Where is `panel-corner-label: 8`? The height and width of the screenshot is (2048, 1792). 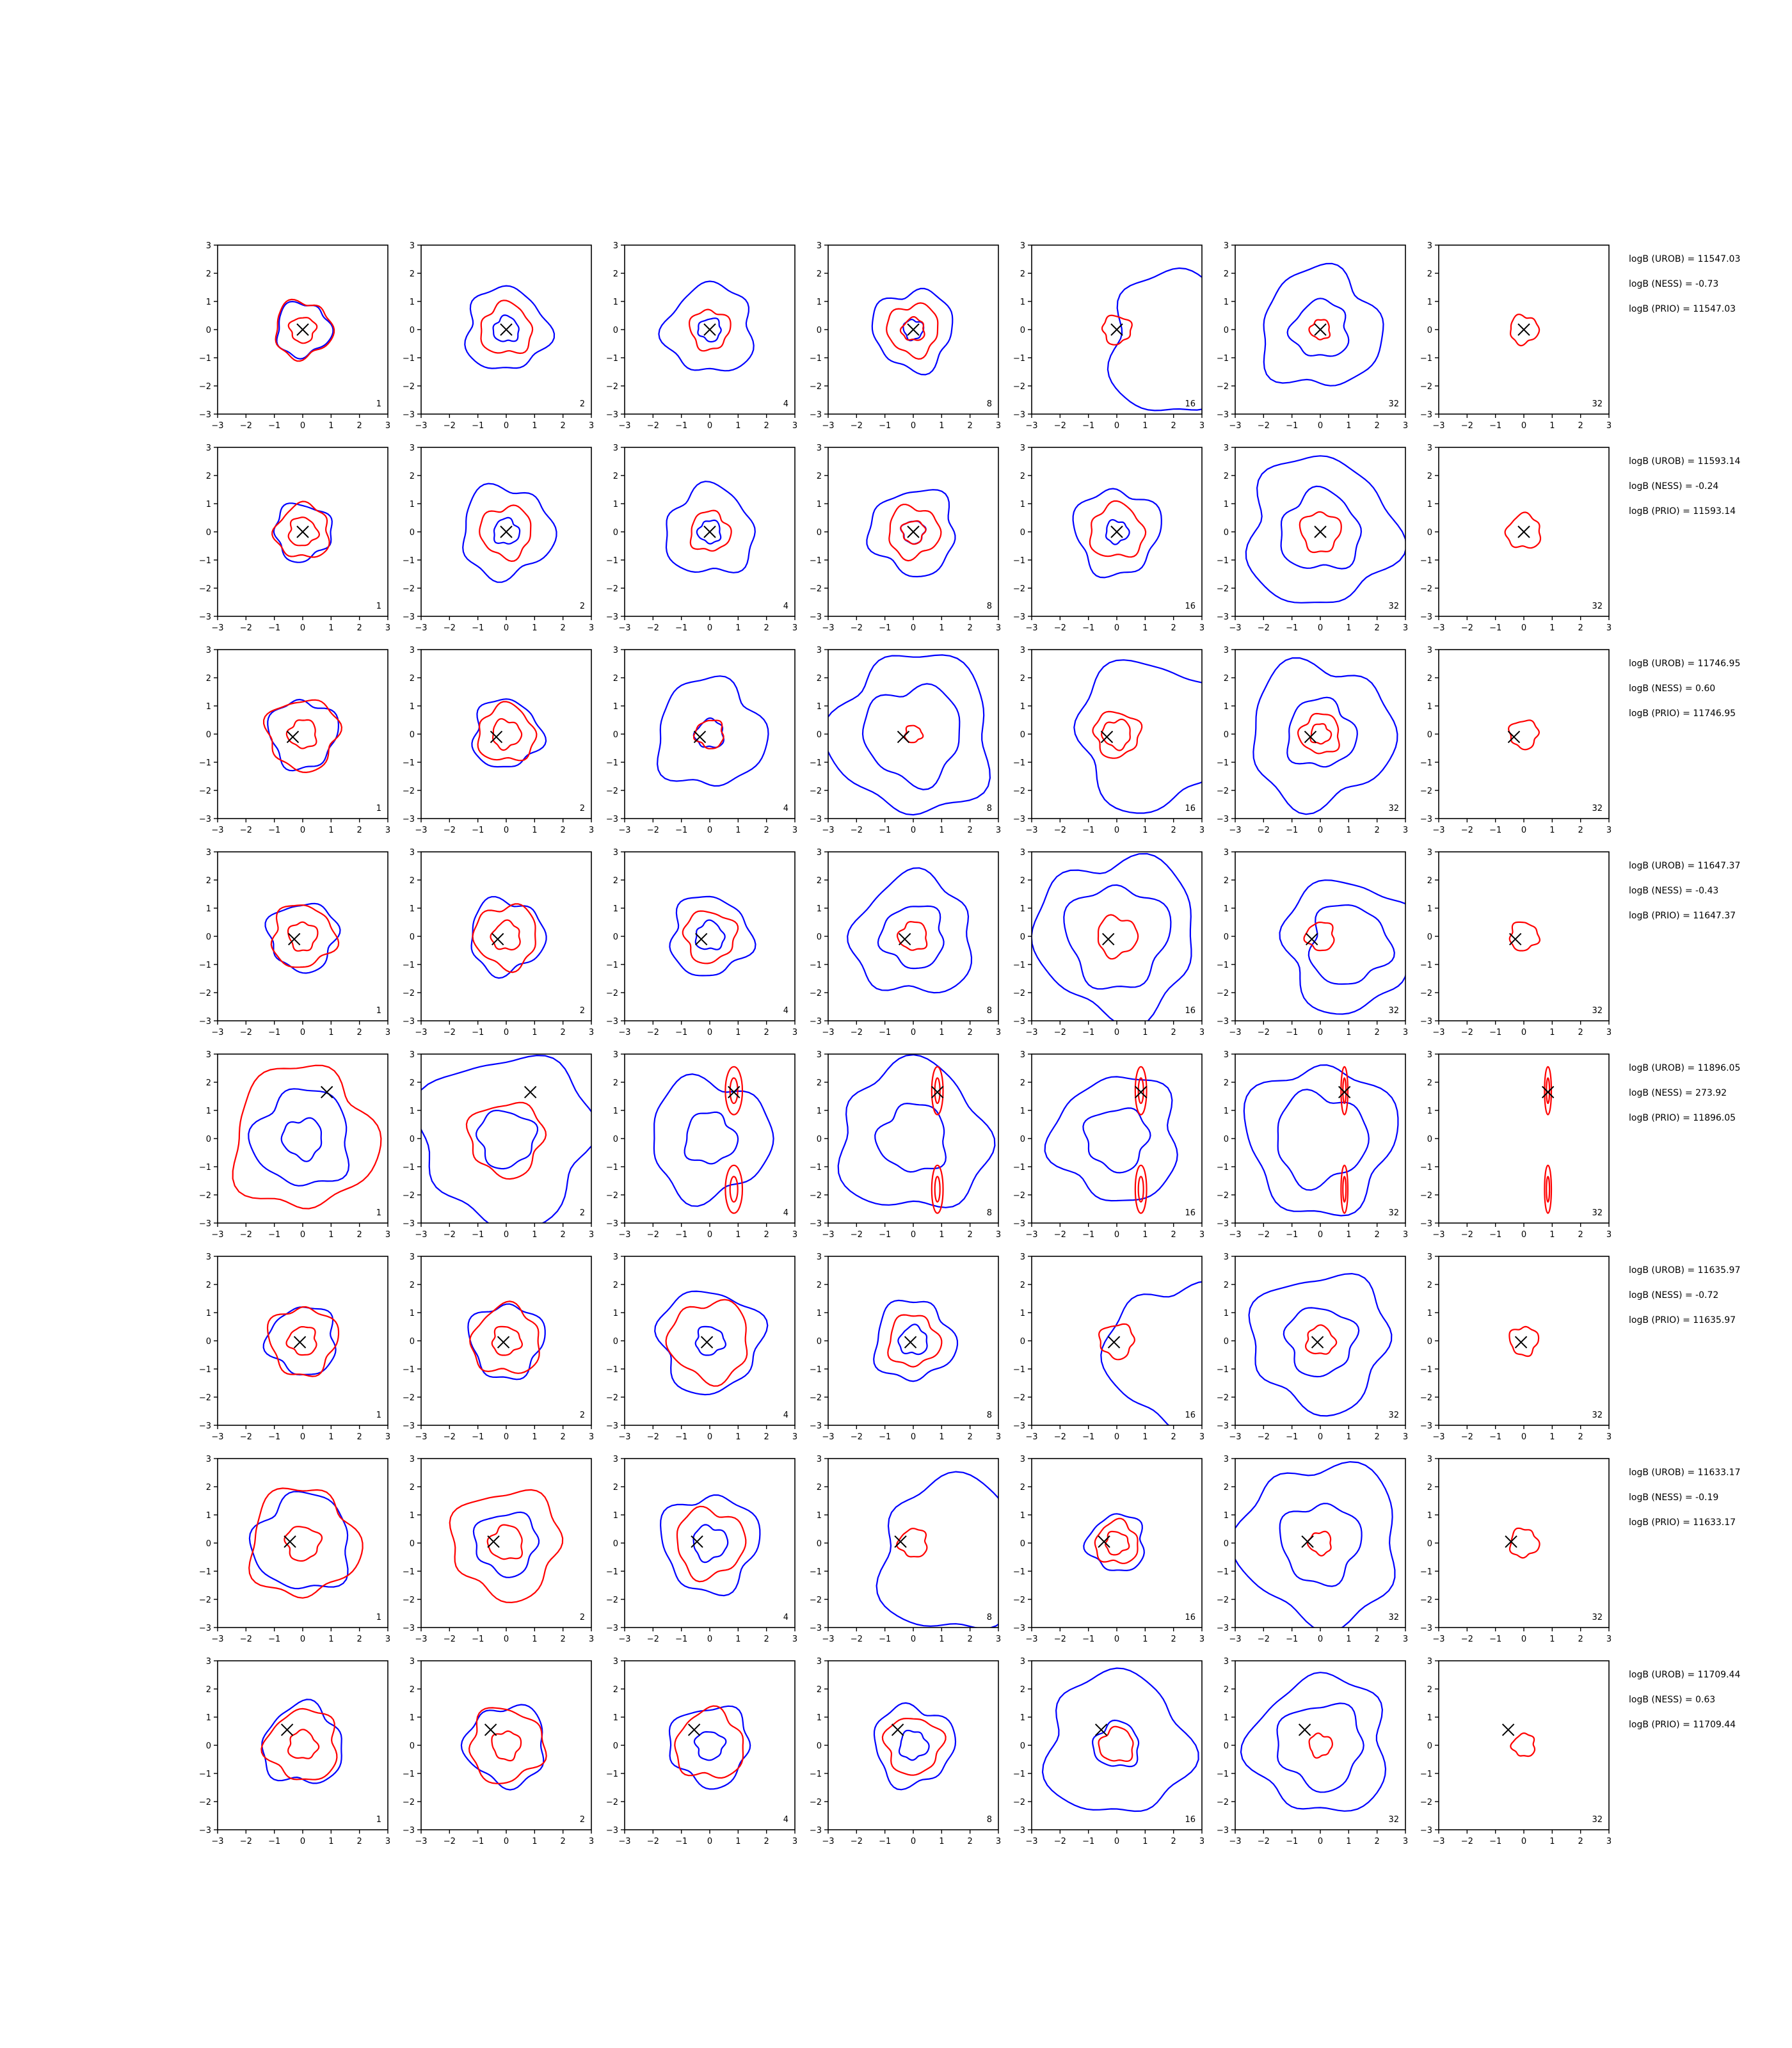
panel-corner-label: 8 is located at coordinates (989, 1213).